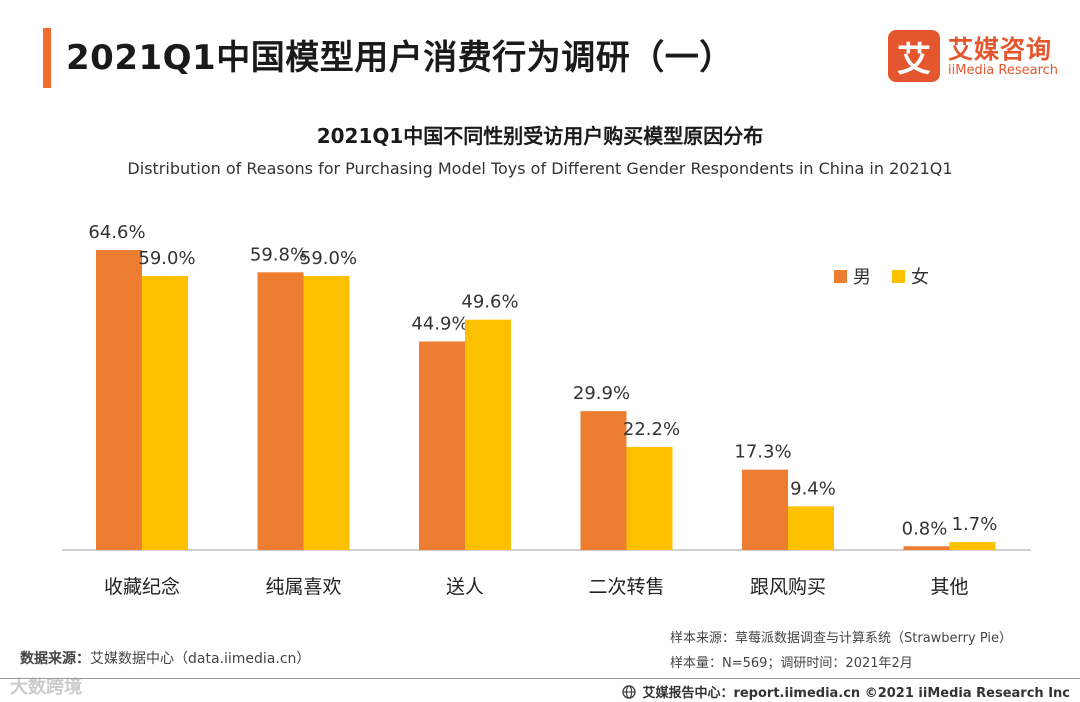 This screenshot has height=702, width=1080. I want to click on globe-icon, so click(629, 691).